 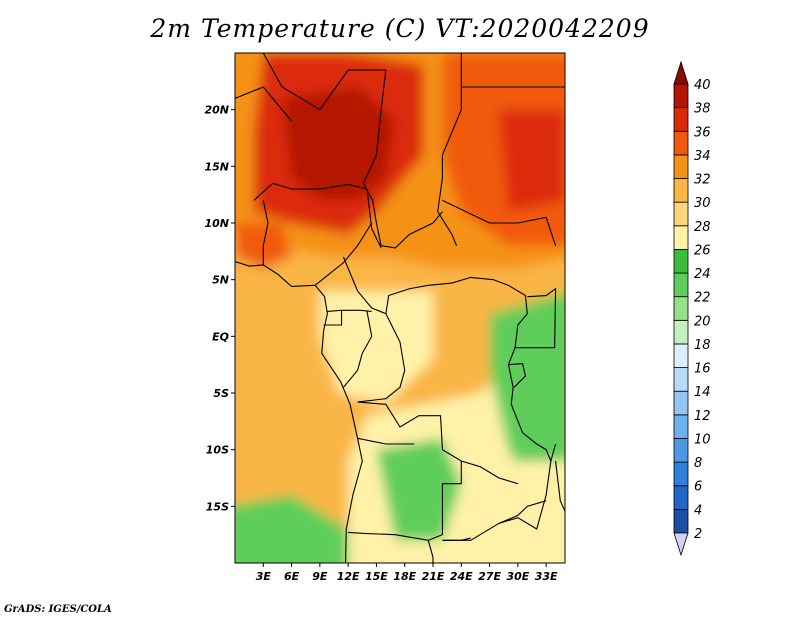 What do you see at coordinates (461, 576) in the screenshot?
I see `lon-tick-label: 24E` at bounding box center [461, 576].